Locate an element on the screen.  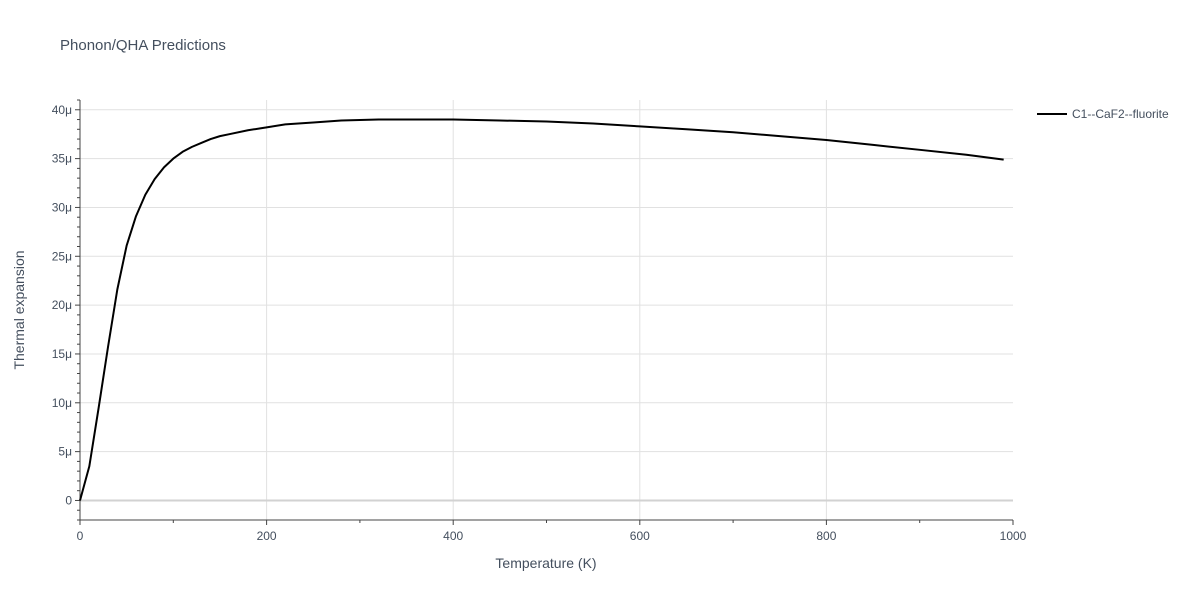
legend: C1--CaF2--fluorite is located at coordinates (1103, 114).